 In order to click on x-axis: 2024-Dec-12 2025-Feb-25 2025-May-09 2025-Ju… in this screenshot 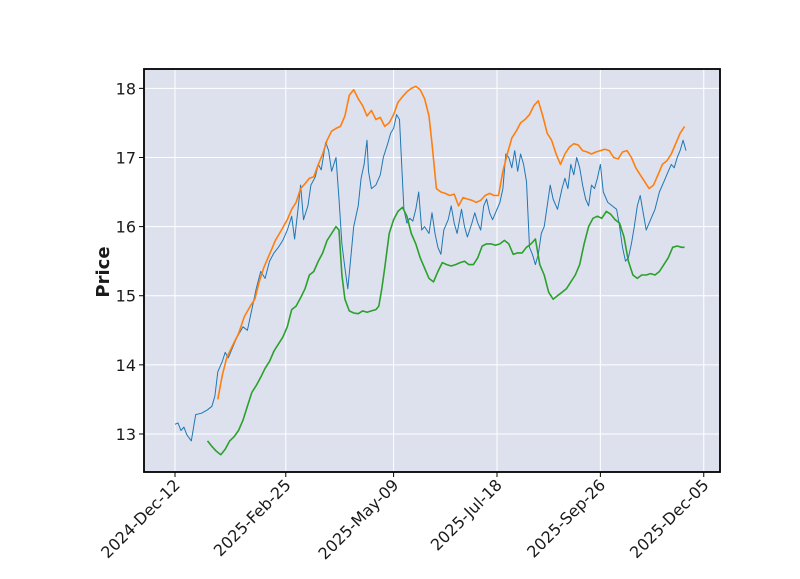, I will do `click(405, 517)`.